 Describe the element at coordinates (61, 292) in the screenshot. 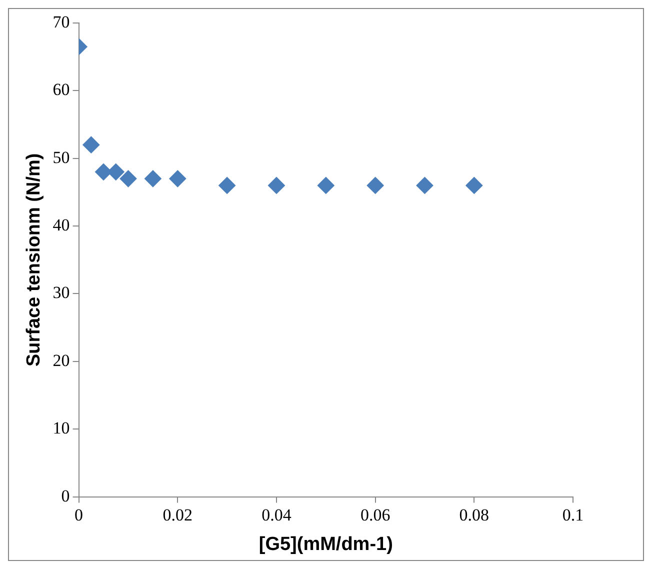

I see `y-tick-label: 30` at that location.